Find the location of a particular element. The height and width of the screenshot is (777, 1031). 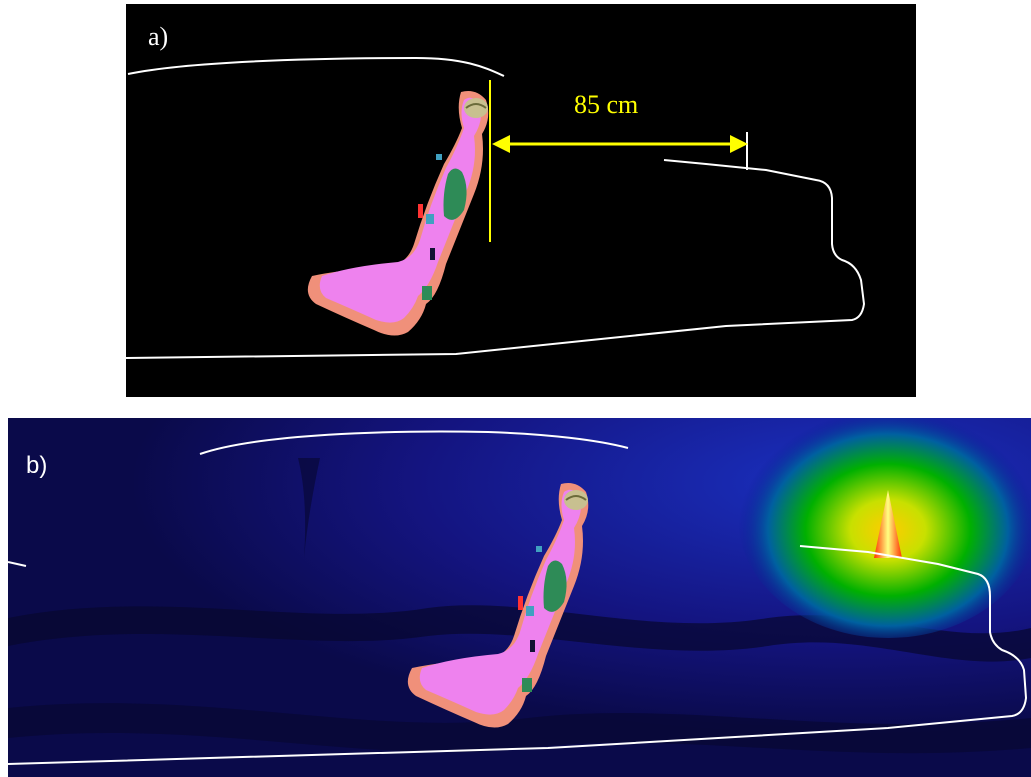

source-beam is located at coordinates (888, 524).